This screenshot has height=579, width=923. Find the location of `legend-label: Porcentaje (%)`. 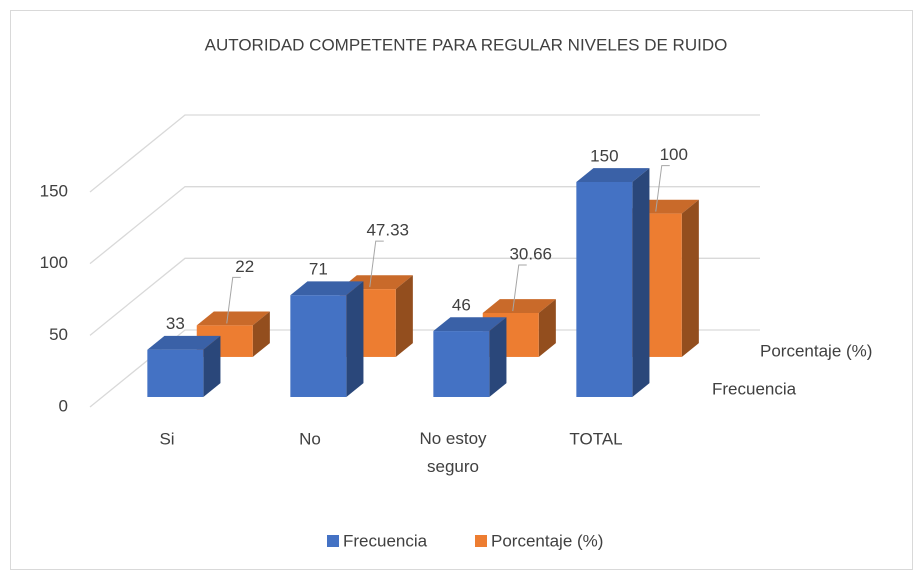

legend-label: Porcentaje (%) is located at coordinates (547, 540).